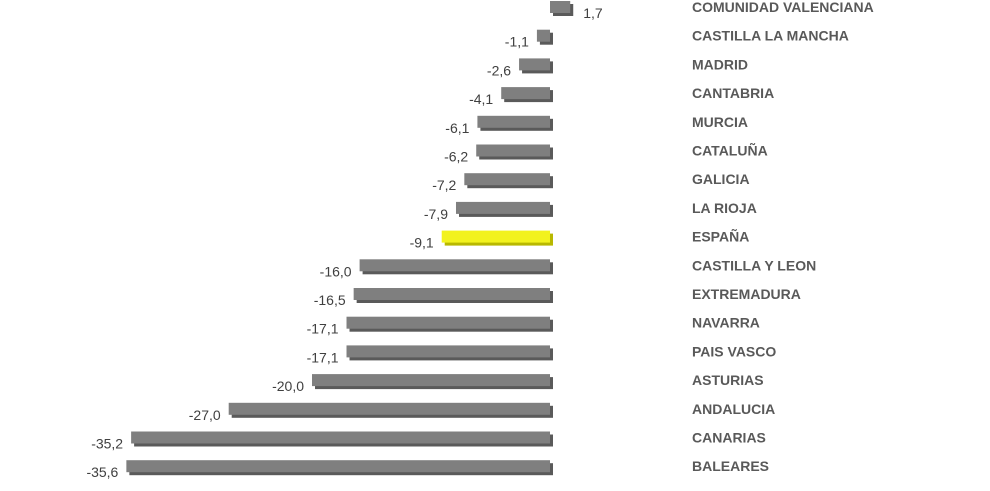 This screenshot has height=491, width=990. I want to click on value-label-andalucia: -27,0, so click(205, 415).